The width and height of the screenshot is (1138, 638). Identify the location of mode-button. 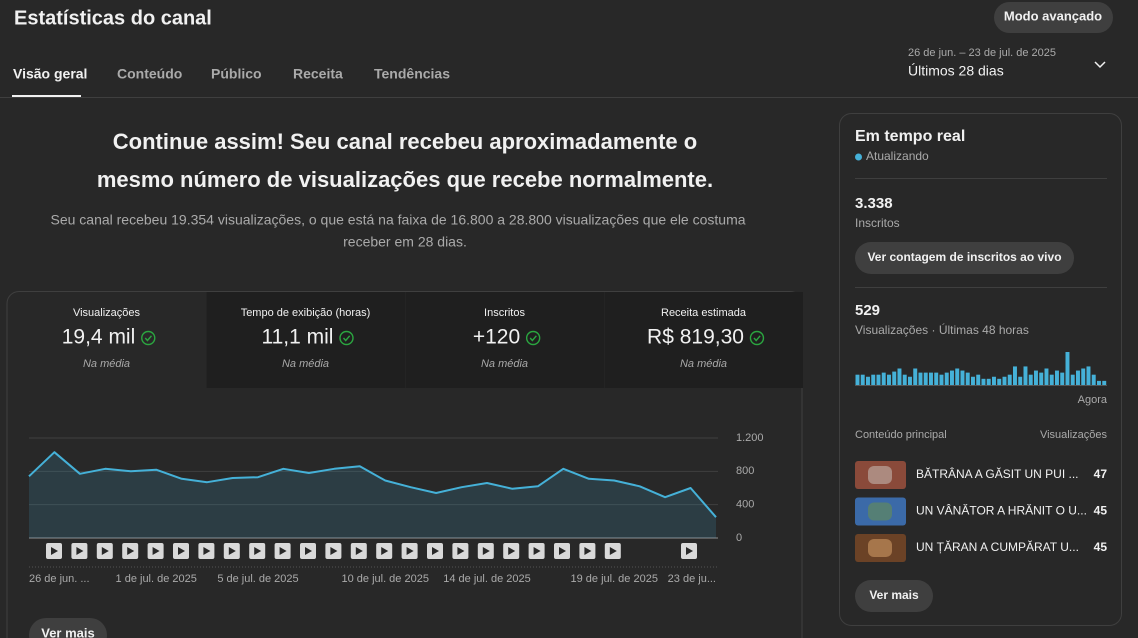
(1053, 17).